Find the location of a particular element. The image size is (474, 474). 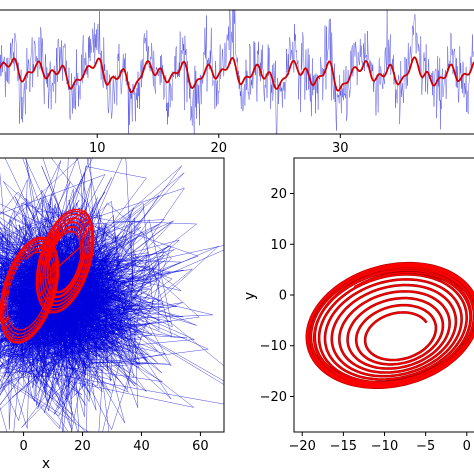

right-y-axis-label: y is located at coordinates (250, 296).